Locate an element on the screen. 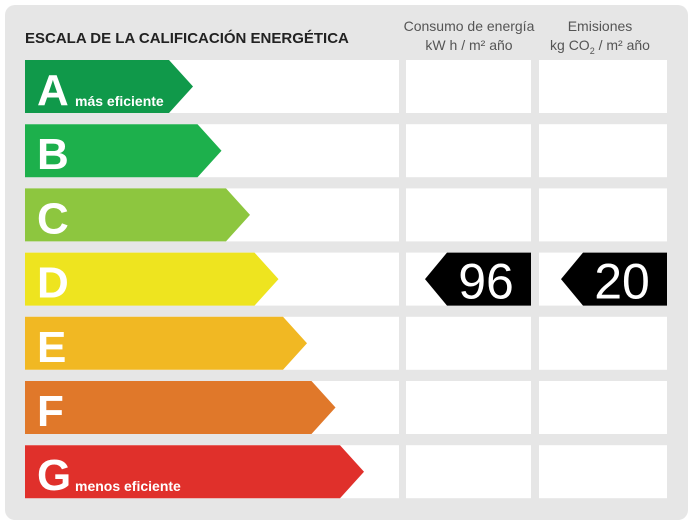 The height and width of the screenshot is (527, 695). rating-label: más eficiente is located at coordinates (119, 101).